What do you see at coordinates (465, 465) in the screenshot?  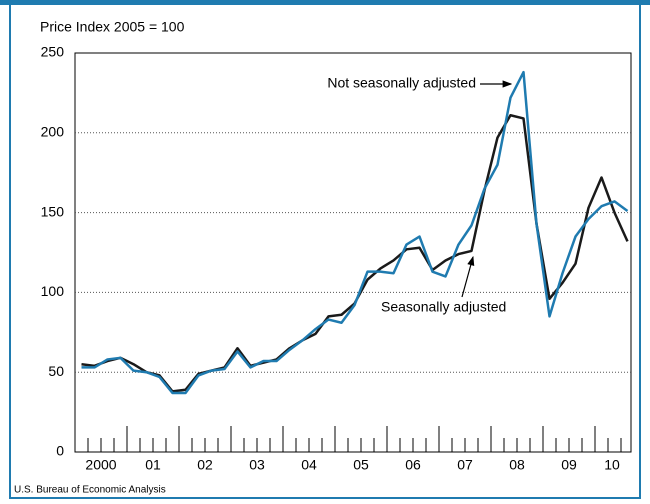 I see `x-tick-label: 07` at bounding box center [465, 465].